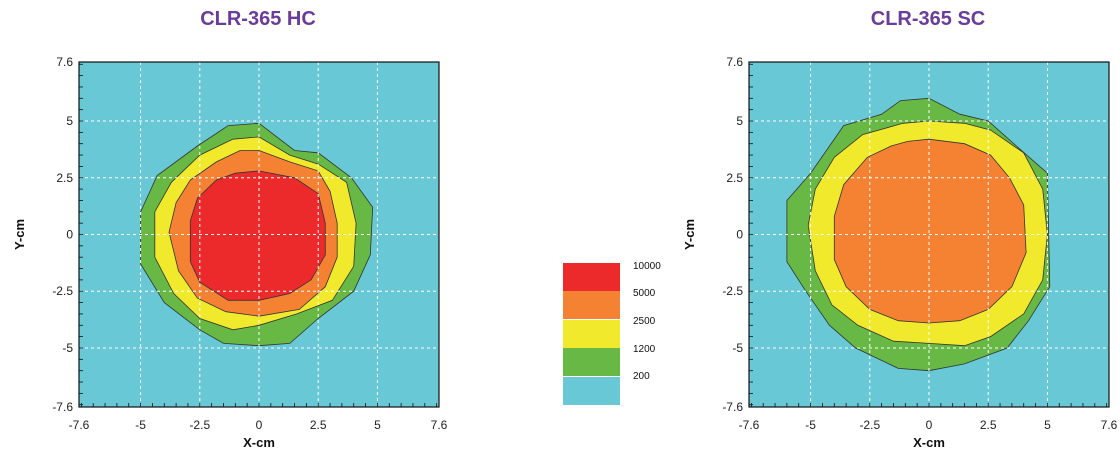 This screenshot has width=1120, height=464. I want to click on legend-label-2500: 2500, so click(644, 321).